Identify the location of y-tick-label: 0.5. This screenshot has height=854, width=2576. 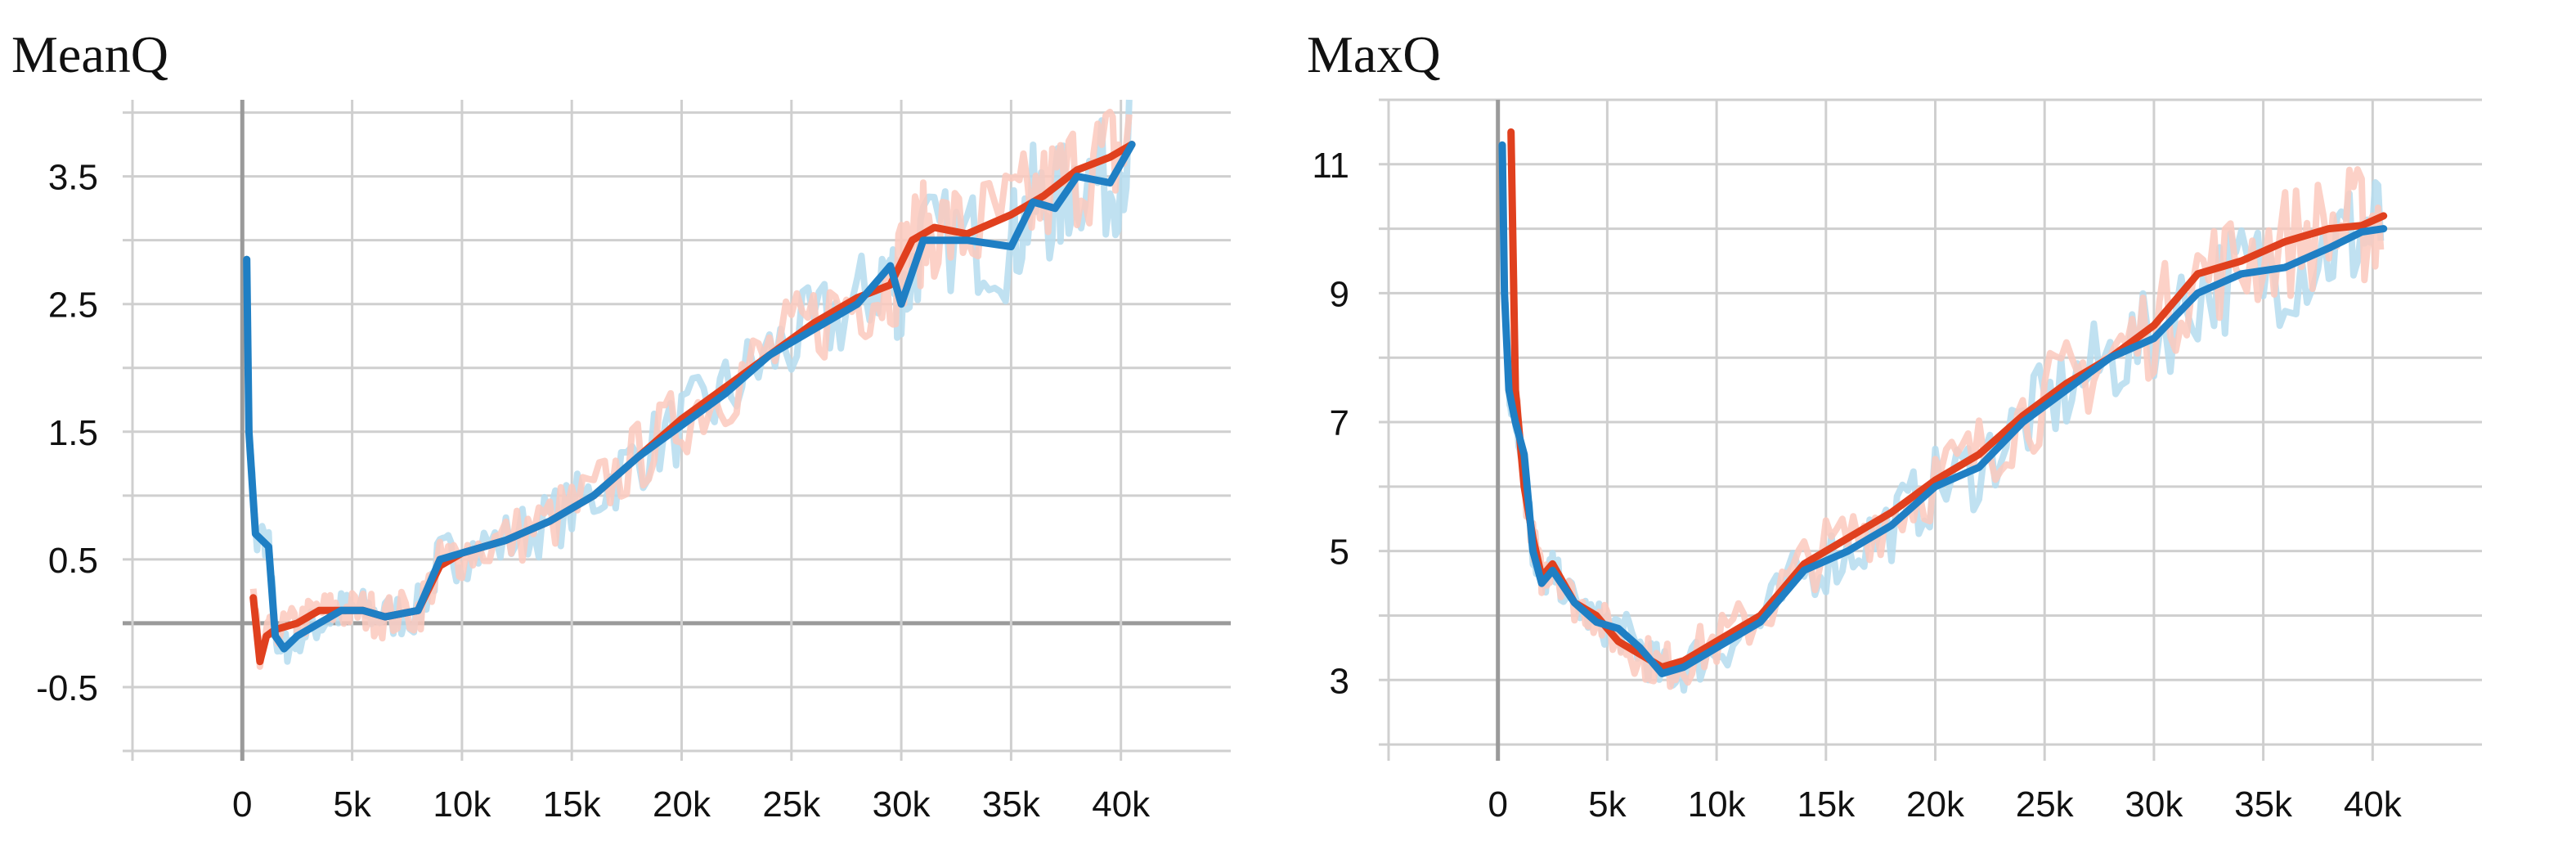
(73, 561).